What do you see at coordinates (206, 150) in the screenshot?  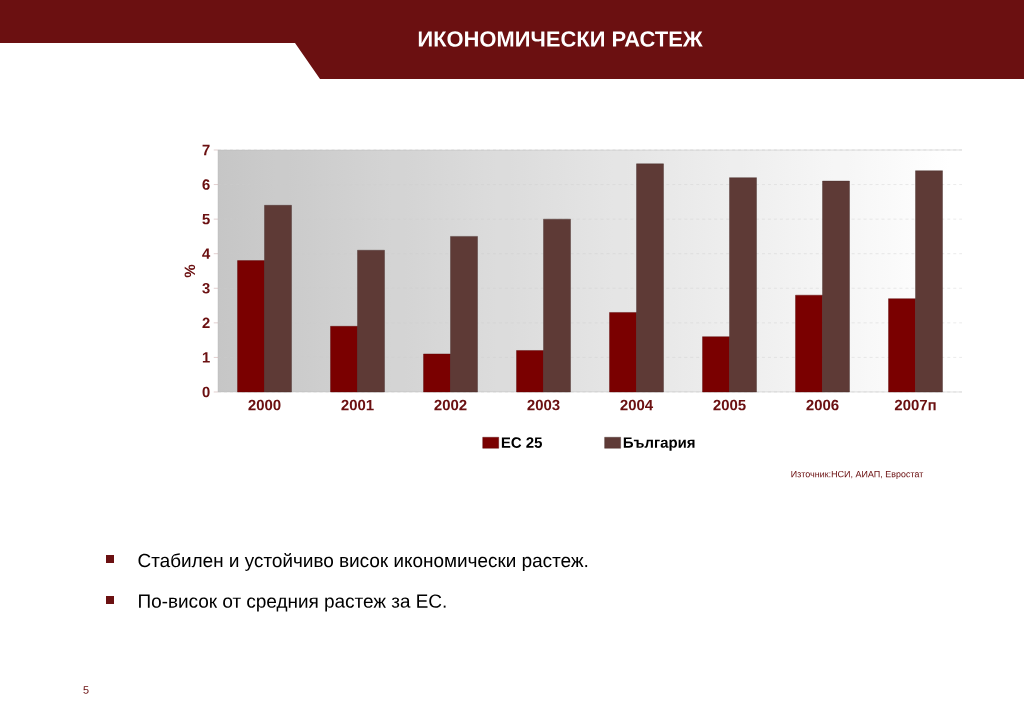 I see `y-tick-label: 7` at bounding box center [206, 150].